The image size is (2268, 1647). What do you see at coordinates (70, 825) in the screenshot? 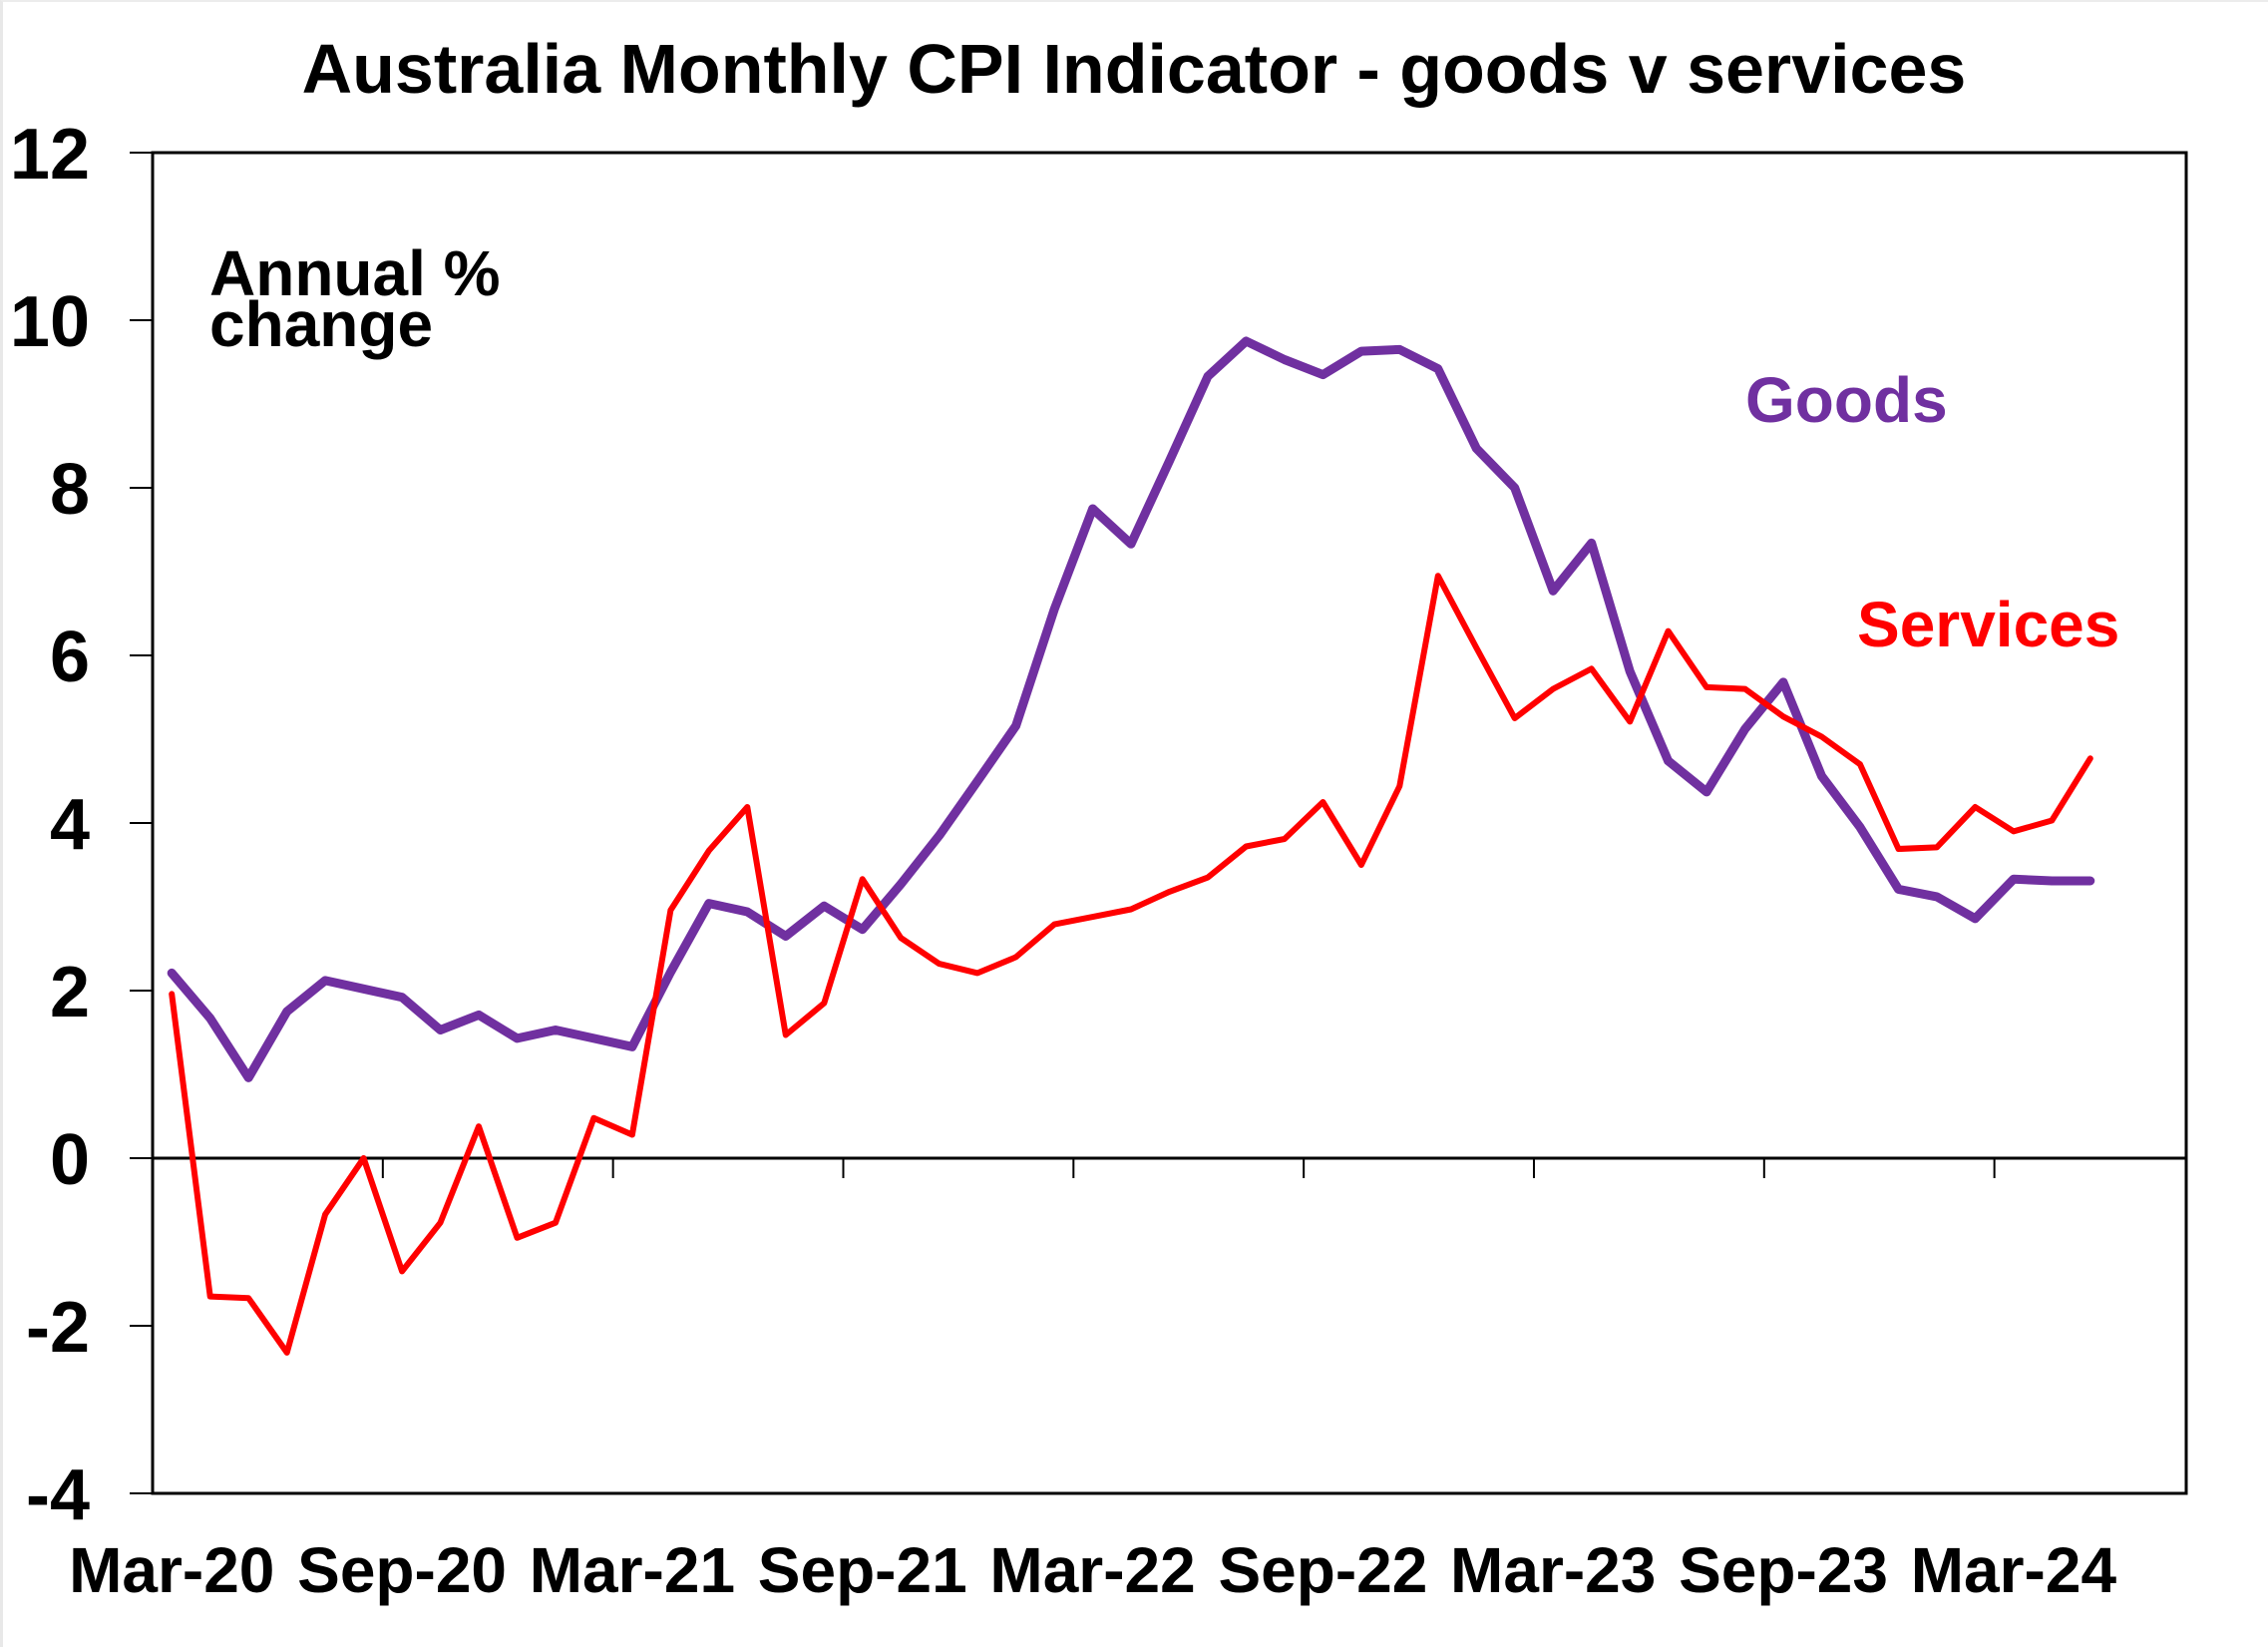
I see `y-tick-label: 4` at bounding box center [70, 825].